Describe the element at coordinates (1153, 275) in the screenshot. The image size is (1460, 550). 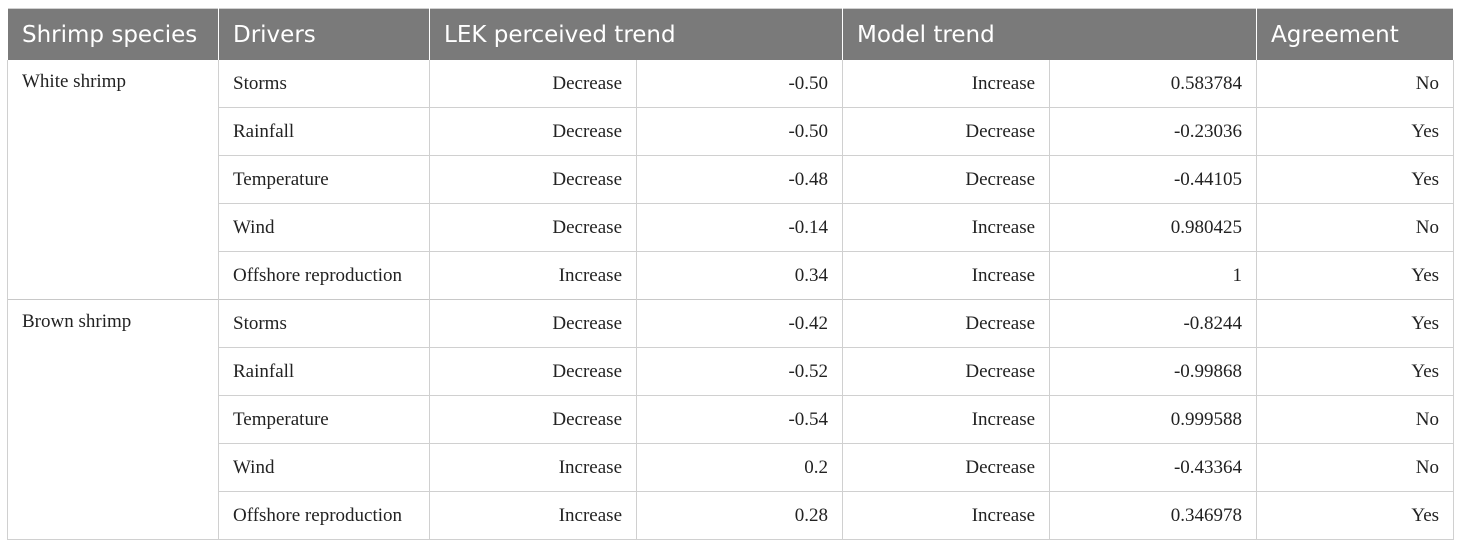
I see `model-value-cell: 1` at that location.